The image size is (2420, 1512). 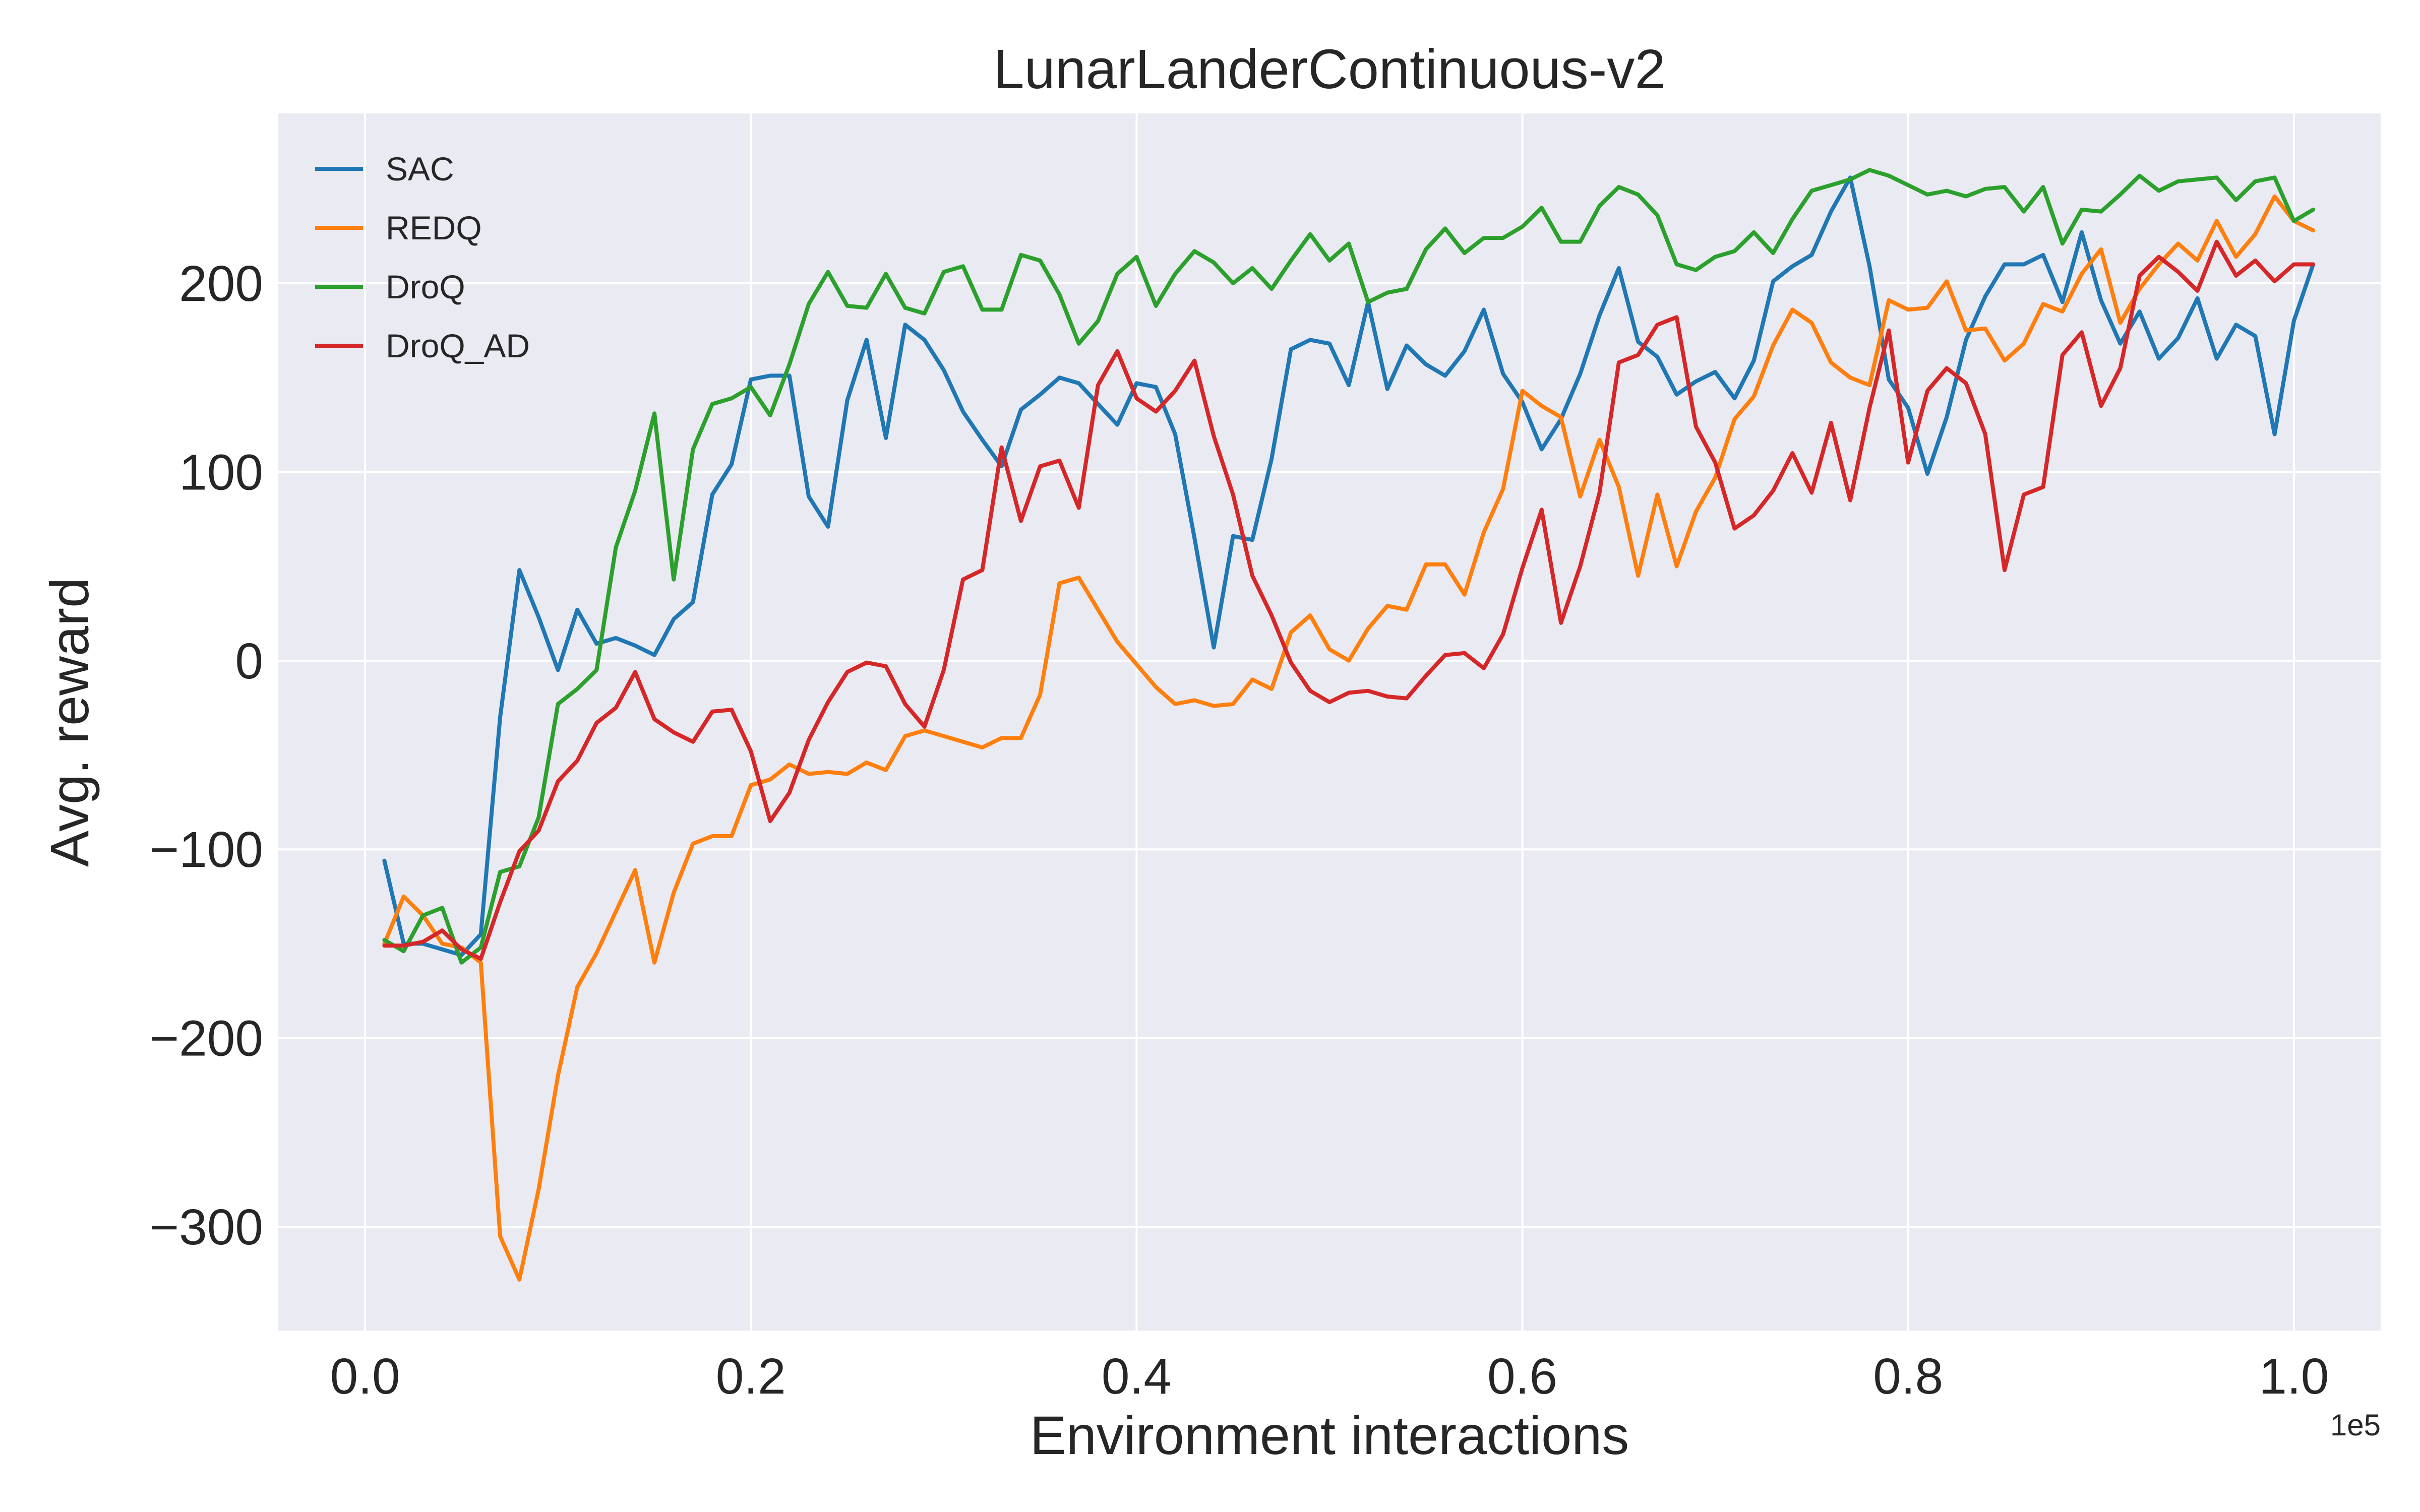 What do you see at coordinates (1137, 1376) in the screenshot?
I see `x-tick-label: 0.4` at bounding box center [1137, 1376].